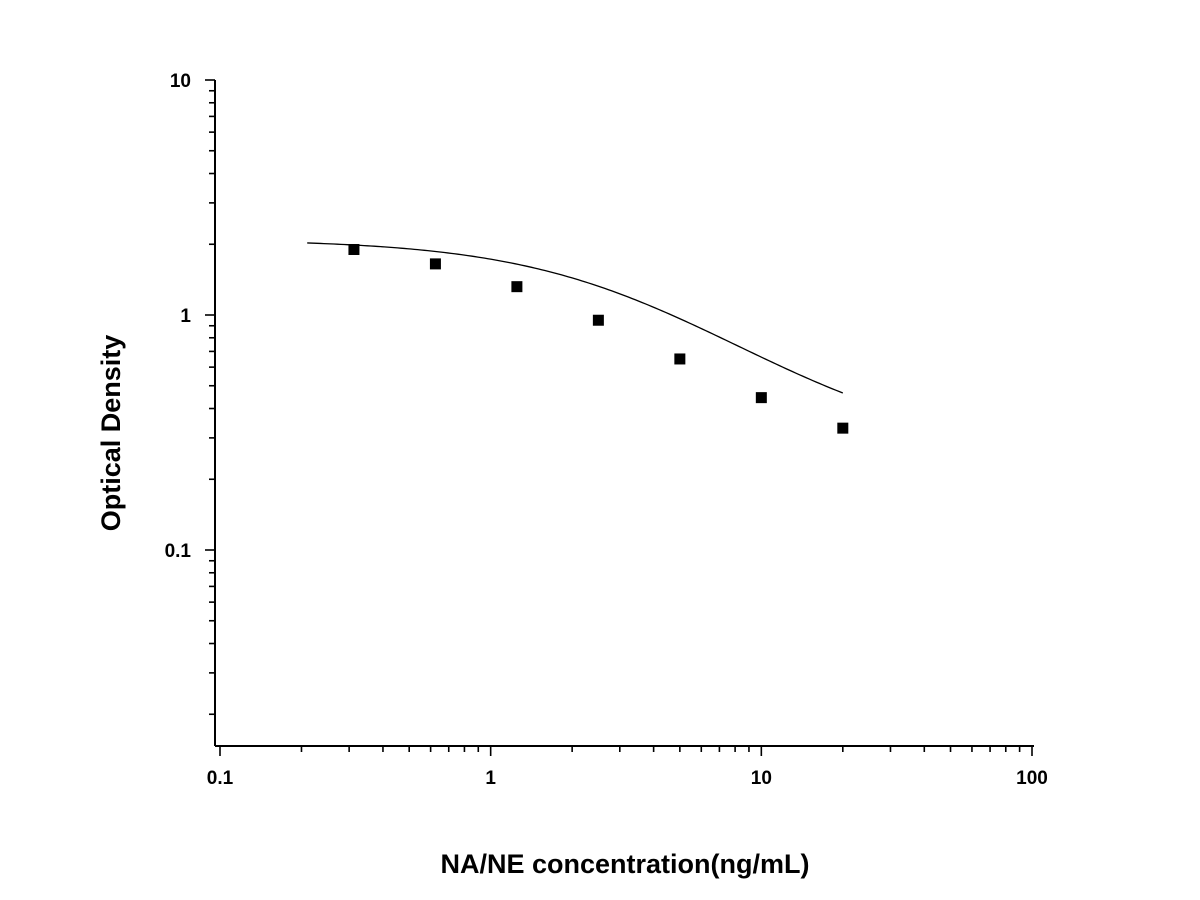 This screenshot has height=900, width=1200. Describe the element at coordinates (178, 551) in the screenshot. I see `y-tick-label: 0.1` at that location.